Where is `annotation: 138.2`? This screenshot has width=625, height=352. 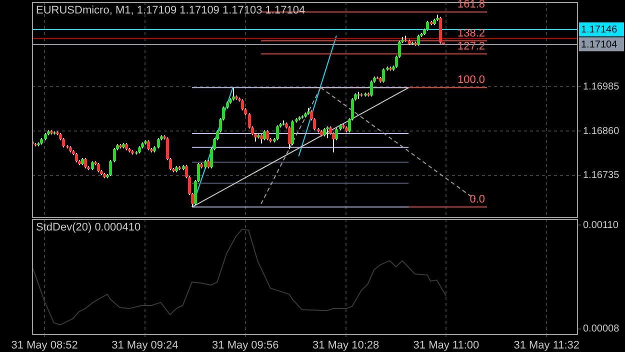
annotation: 138.2 is located at coordinates (471, 33).